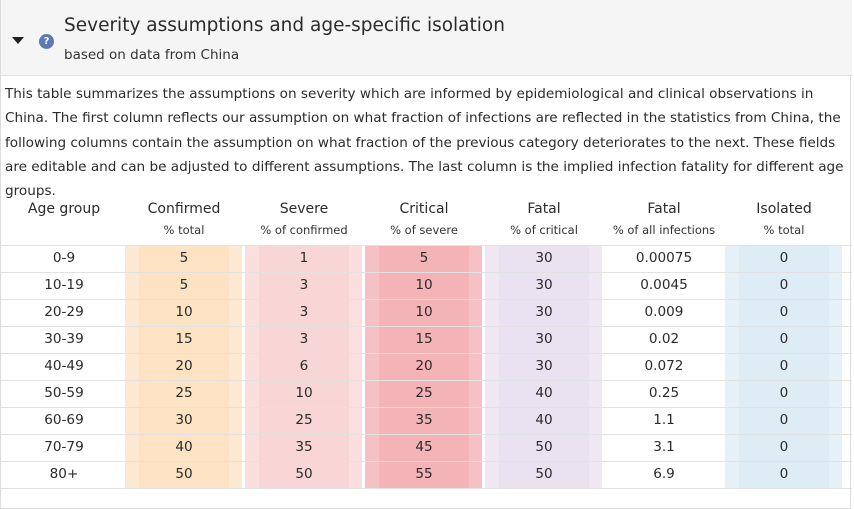  I want to click on cell-age-group: 10-19, so click(64, 285).